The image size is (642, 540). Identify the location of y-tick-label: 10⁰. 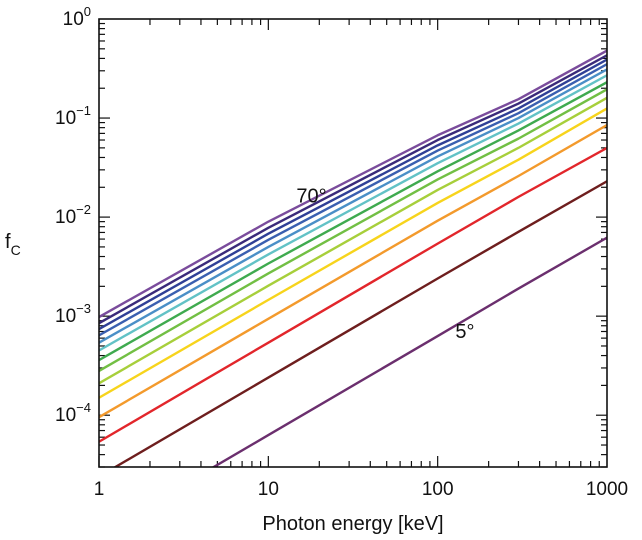
(77, 17).